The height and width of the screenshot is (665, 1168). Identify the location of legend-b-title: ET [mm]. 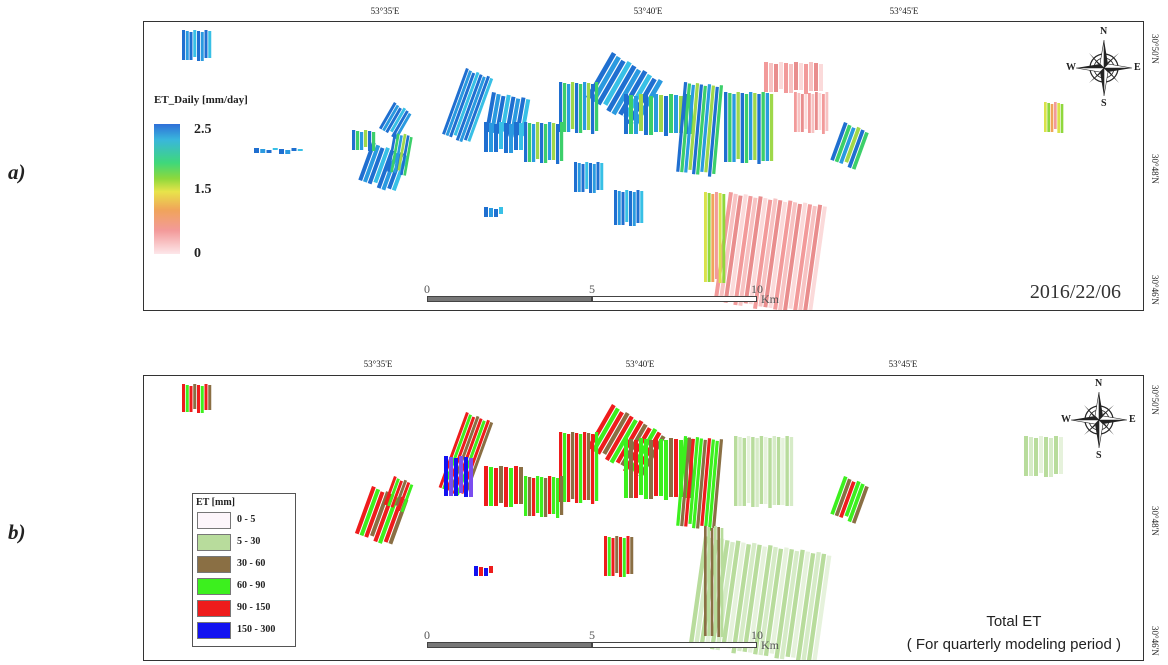
(215, 502).